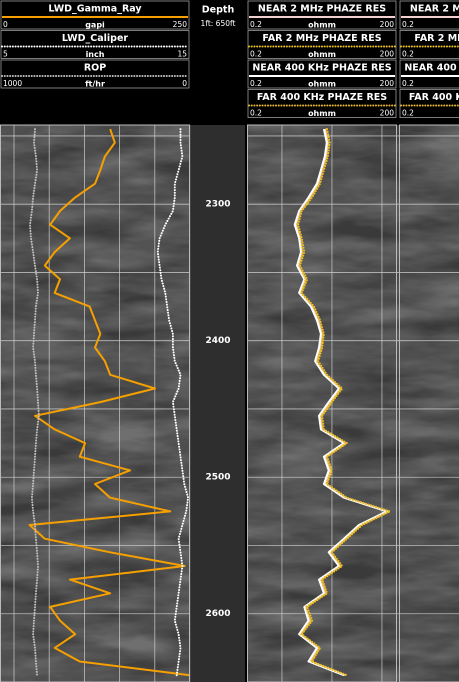 This screenshot has width=459, height=682. I want to click on curve-unit: gapi, so click(95, 25).